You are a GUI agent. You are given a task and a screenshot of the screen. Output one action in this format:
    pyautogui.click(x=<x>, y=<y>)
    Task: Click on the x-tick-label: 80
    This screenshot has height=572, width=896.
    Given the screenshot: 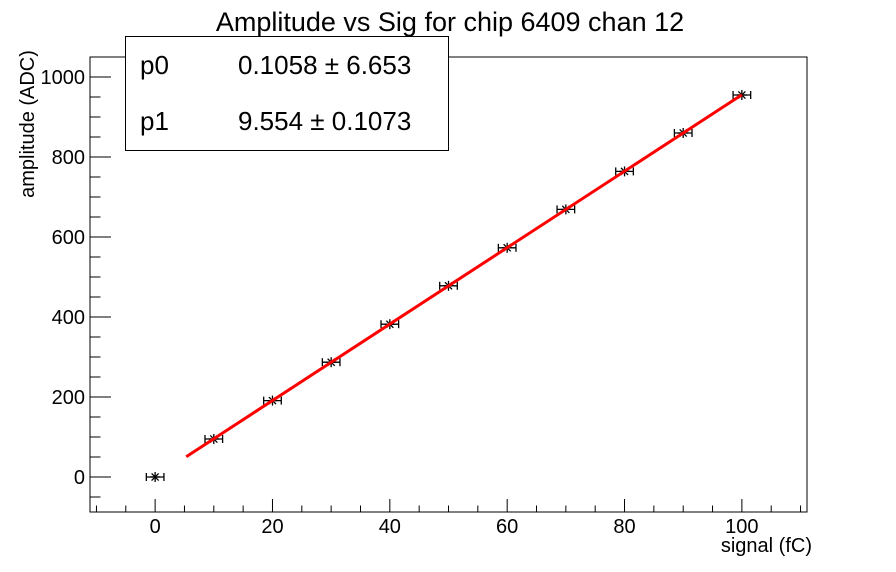 What is the action you would take?
    pyautogui.click(x=624, y=527)
    